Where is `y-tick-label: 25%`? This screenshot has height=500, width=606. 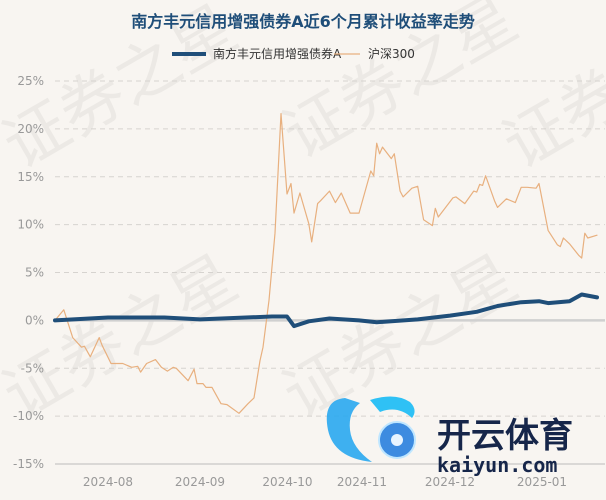
y-tick-label: 25% is located at coordinates (30, 81).